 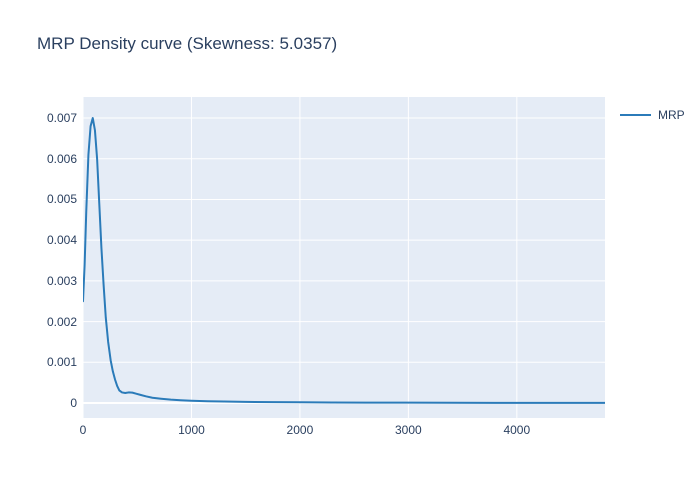 I want to click on x-tick-4000: 4000, so click(x=517, y=430).